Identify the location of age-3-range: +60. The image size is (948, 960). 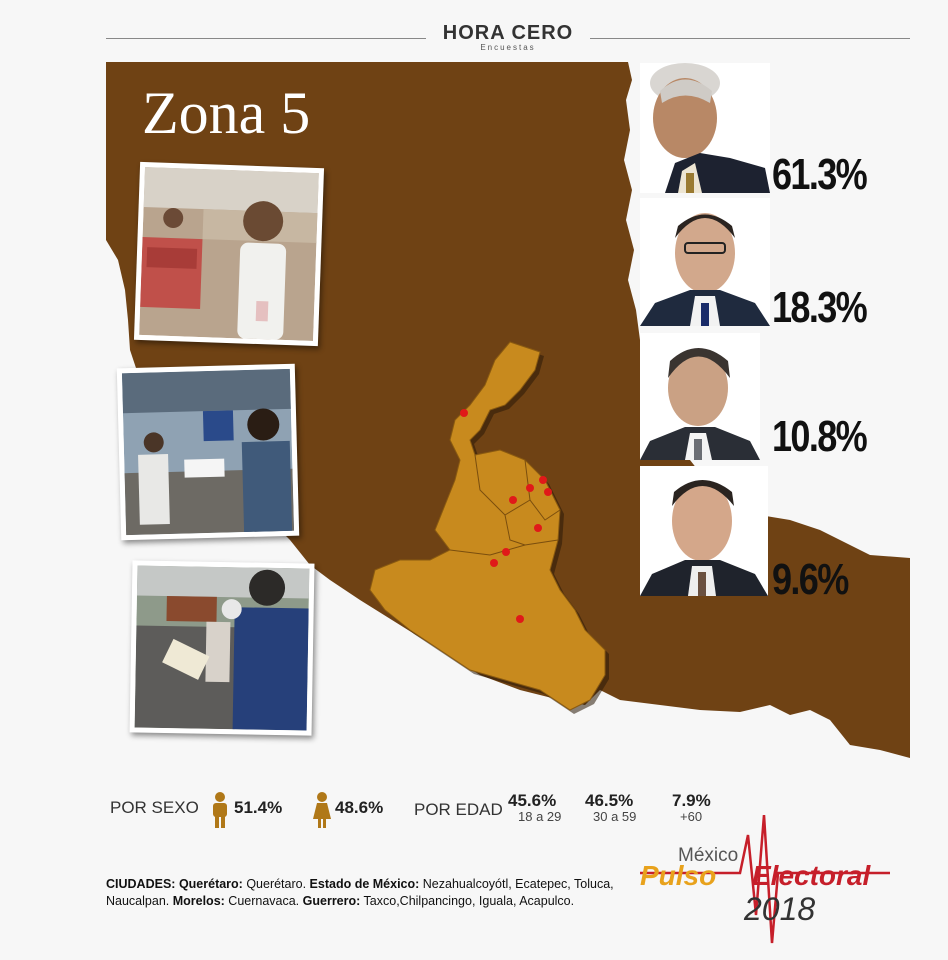
(691, 816).